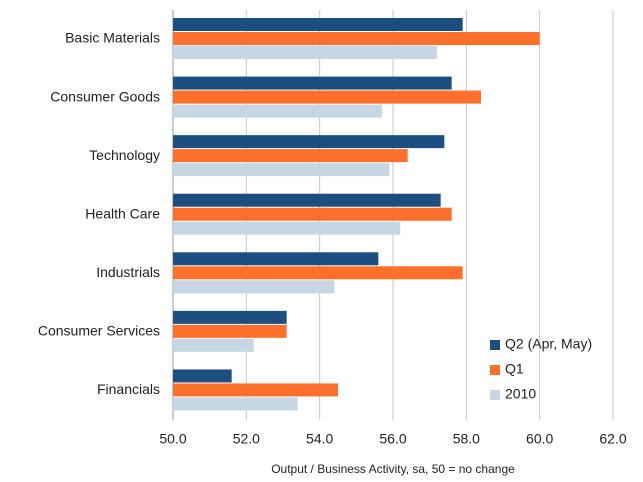 This screenshot has height=482, width=643. What do you see at coordinates (124, 155) in the screenshot?
I see `y-tick-label: Technology` at bounding box center [124, 155].